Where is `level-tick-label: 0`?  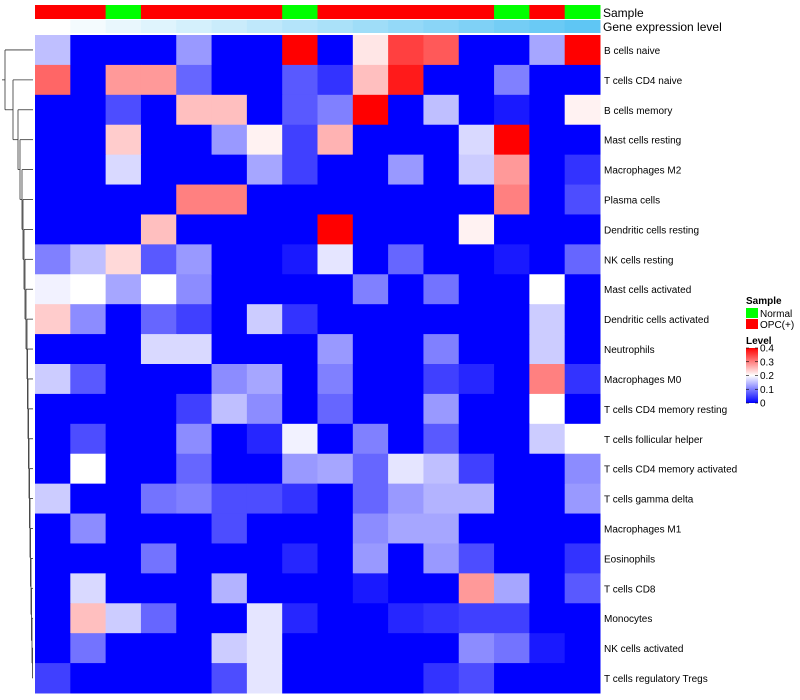
level-tick-label: 0 is located at coordinates (763, 404).